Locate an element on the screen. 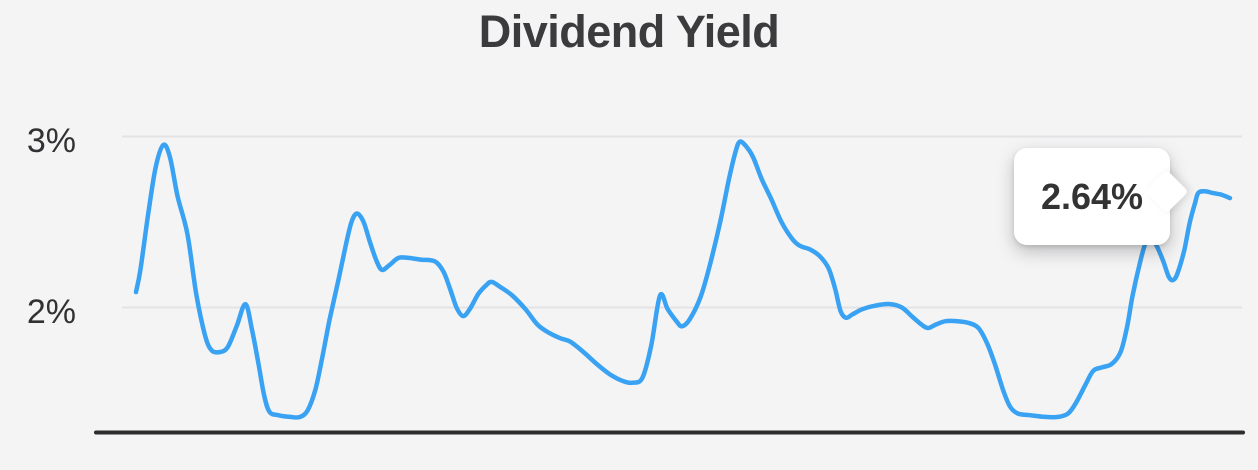 This screenshot has width=1258, height=470. chart-title: Dividend Yield is located at coordinates (629, 31).